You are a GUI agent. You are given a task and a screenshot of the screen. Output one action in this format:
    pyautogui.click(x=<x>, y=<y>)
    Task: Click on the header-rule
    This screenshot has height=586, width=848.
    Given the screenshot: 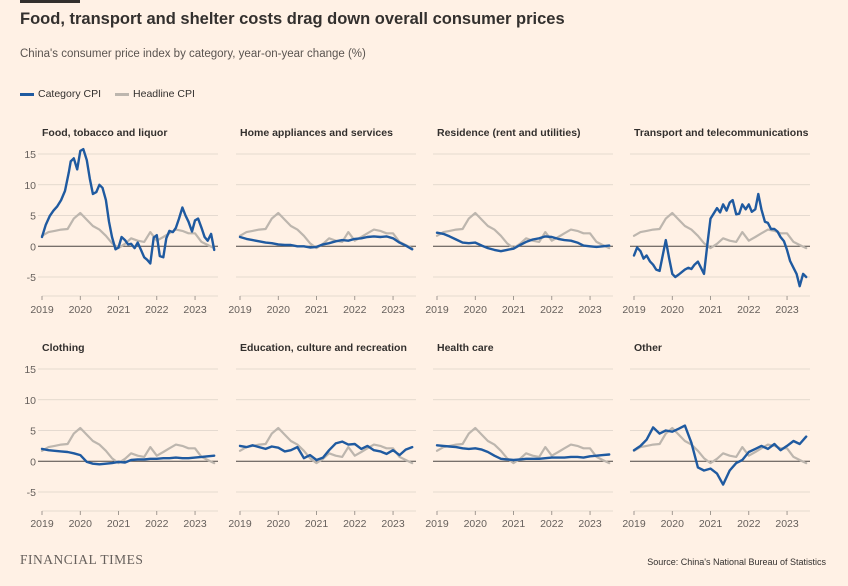 What is the action you would take?
    pyautogui.click(x=50, y=1)
    